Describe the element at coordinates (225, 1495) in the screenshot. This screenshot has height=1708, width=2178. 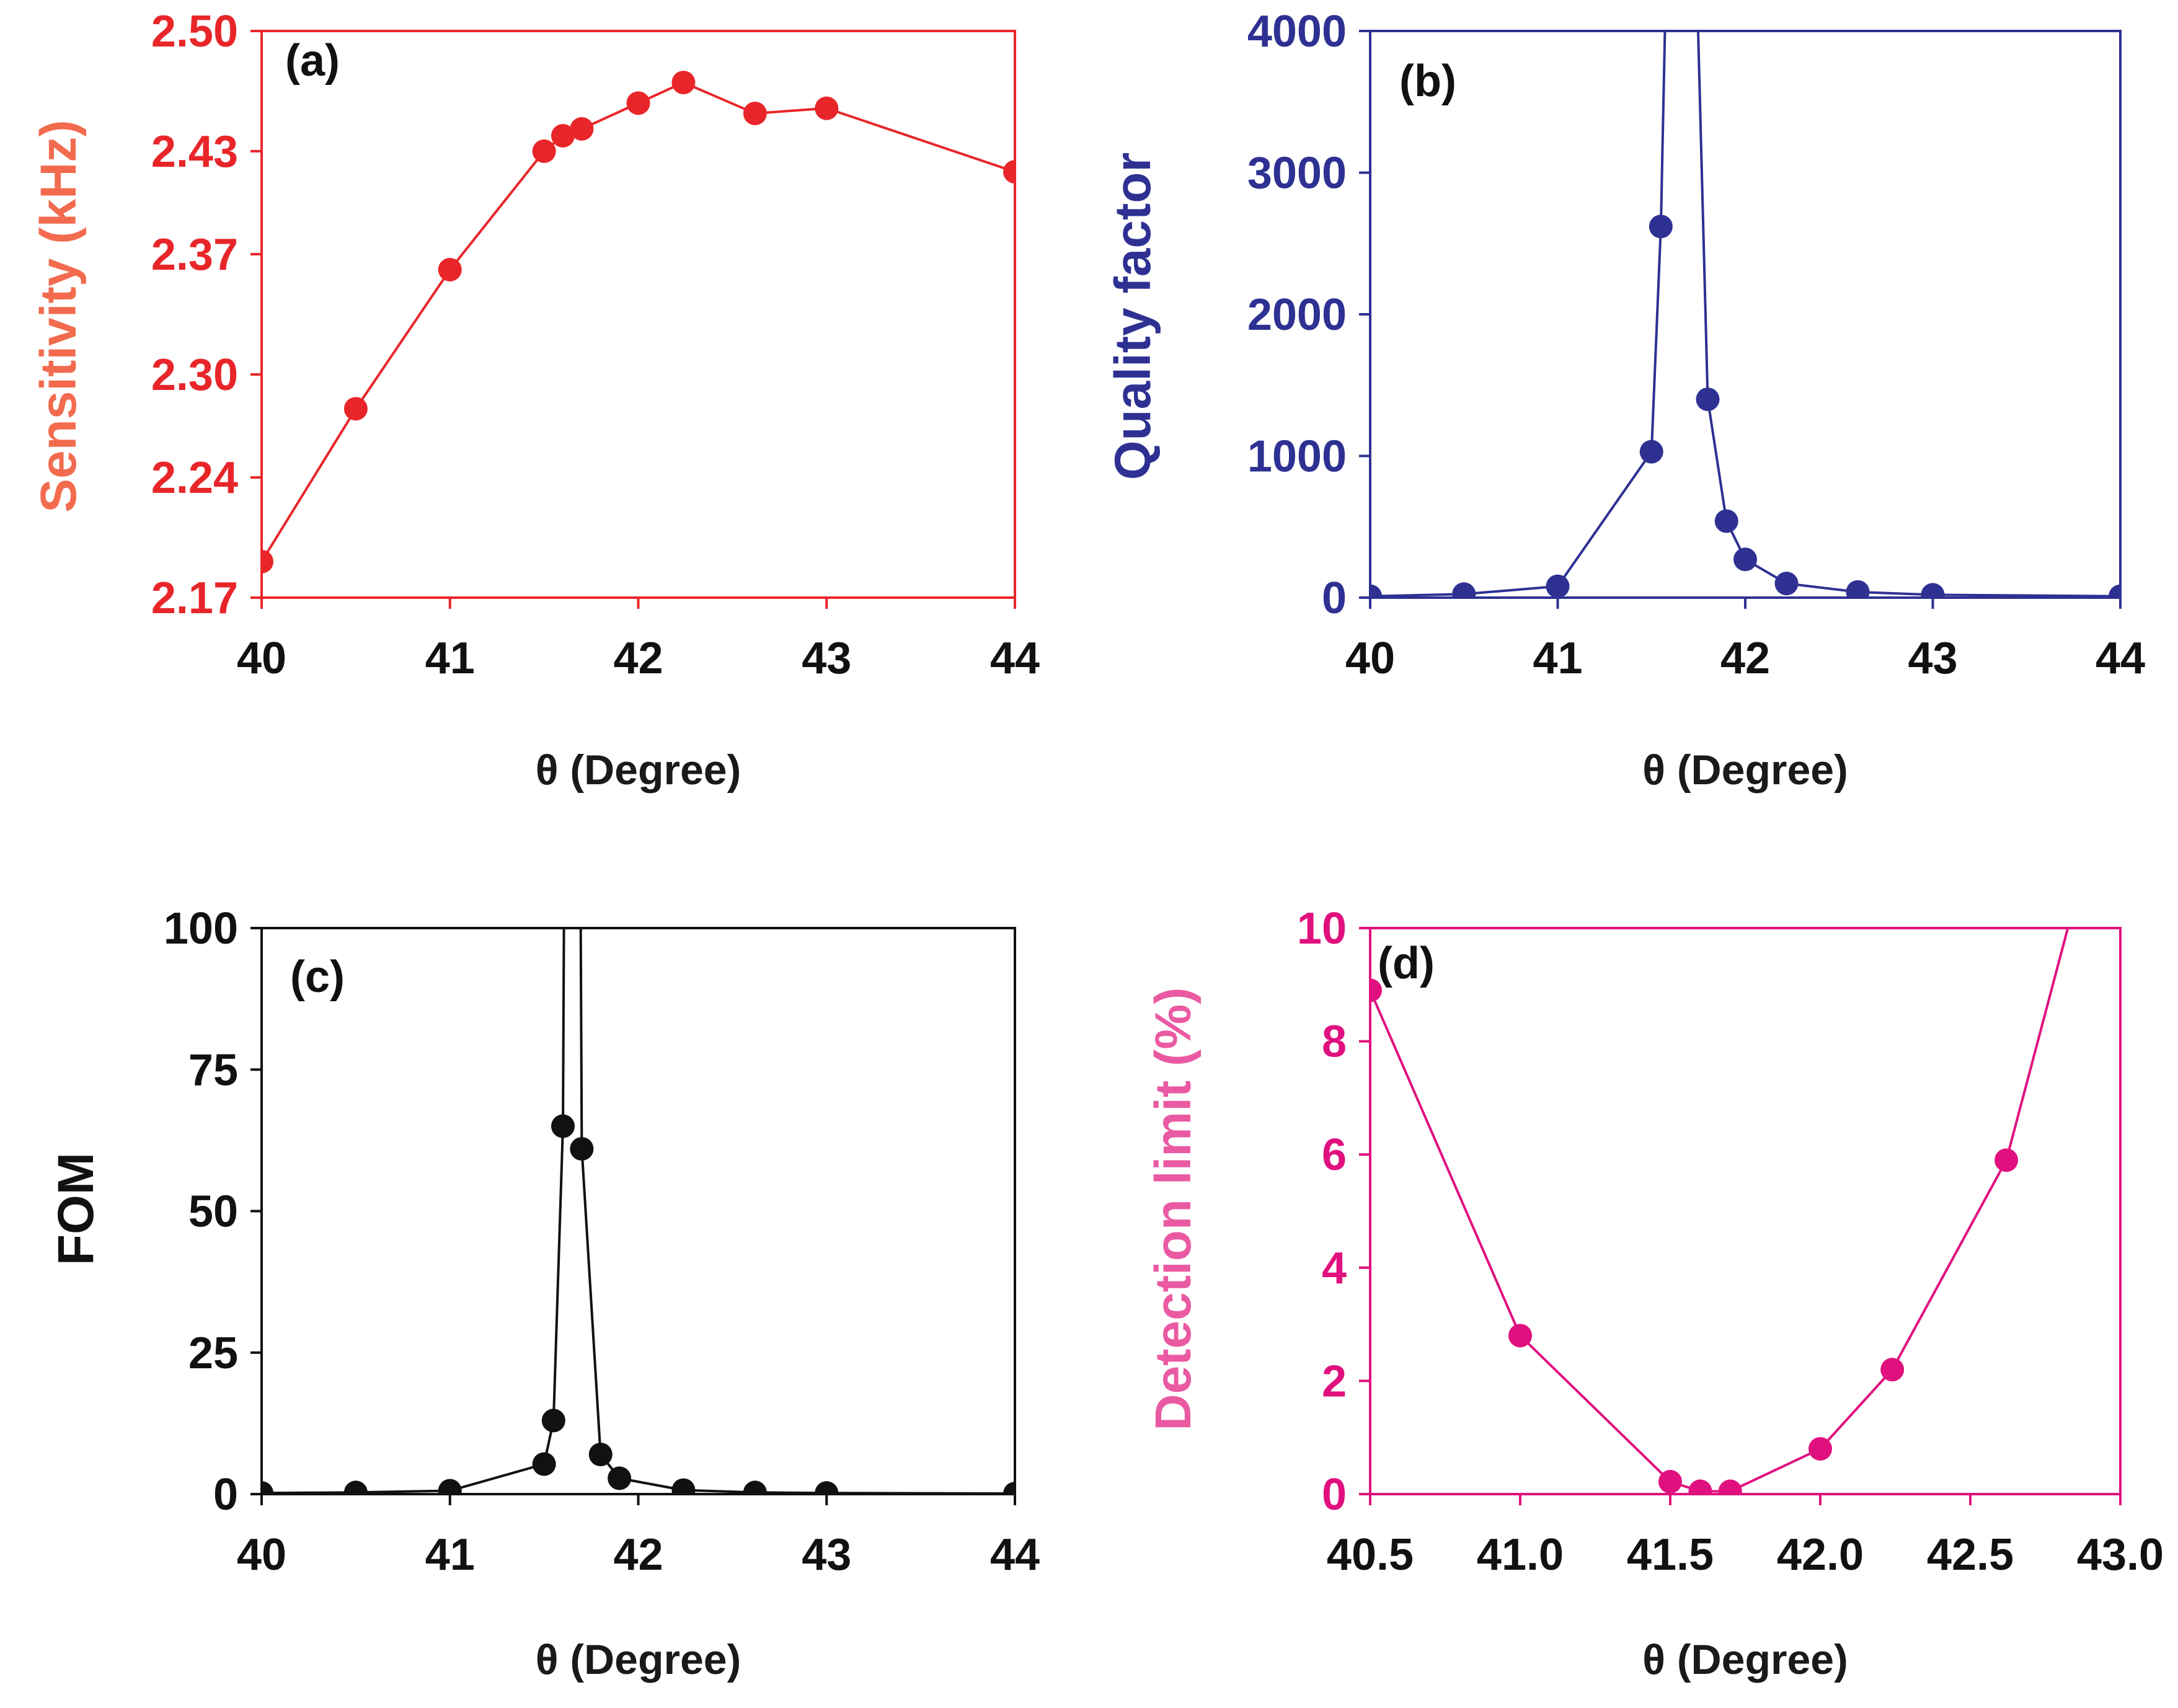
I see `panel-c-ytick-label: 0` at that location.